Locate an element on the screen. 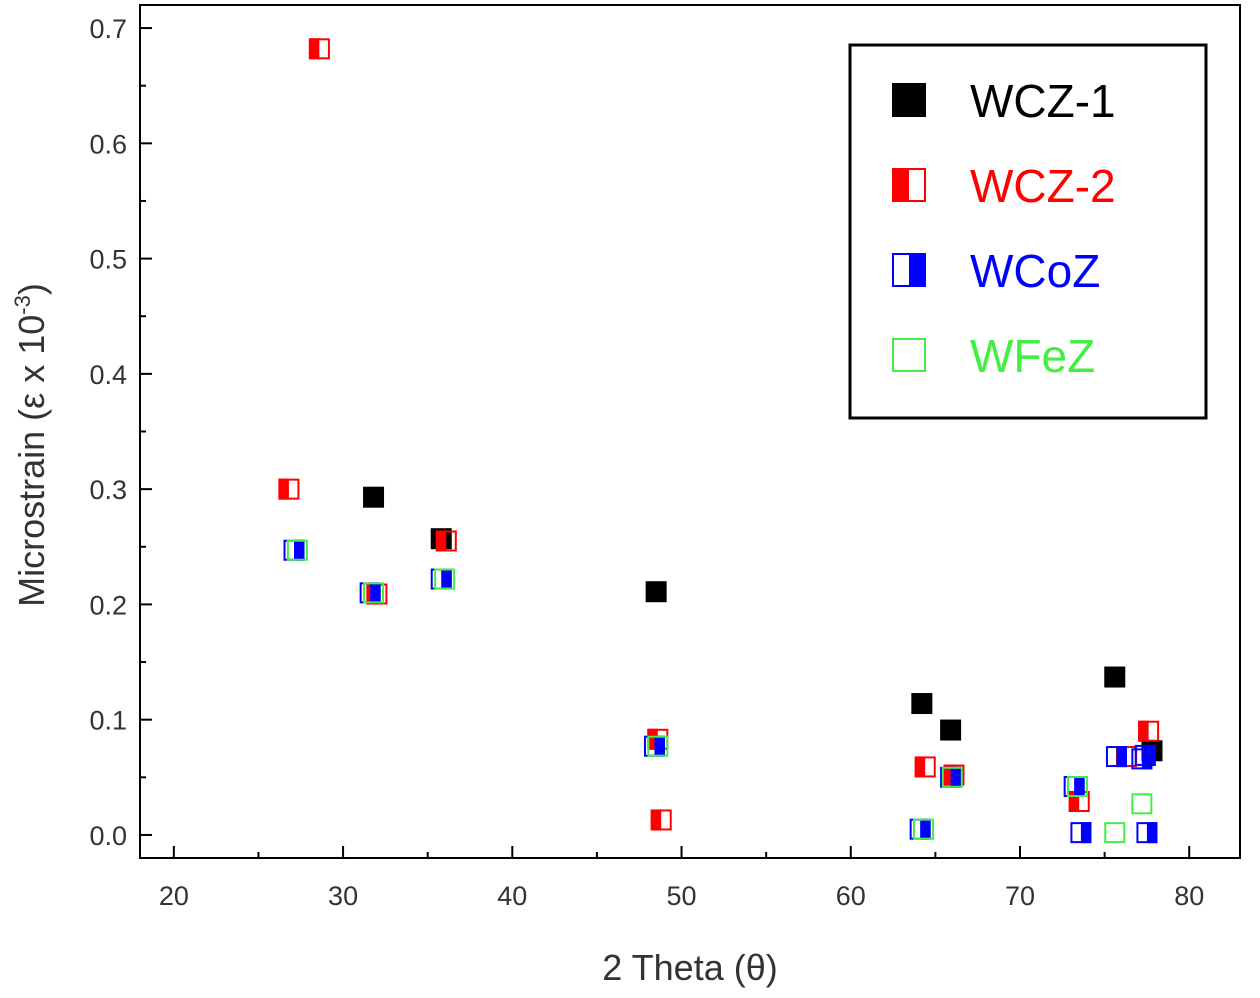 The width and height of the screenshot is (1260, 998). x-tick-label: 50 is located at coordinates (682, 896).